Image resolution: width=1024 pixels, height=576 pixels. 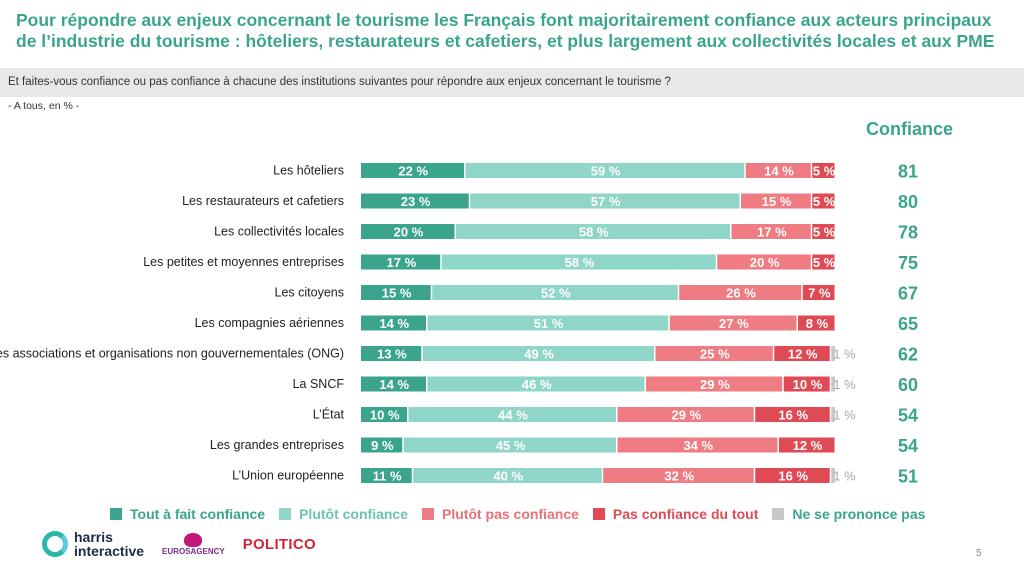 I want to click on legend-item-tout-a-fait: Tout à fait confiance, so click(x=187, y=514).